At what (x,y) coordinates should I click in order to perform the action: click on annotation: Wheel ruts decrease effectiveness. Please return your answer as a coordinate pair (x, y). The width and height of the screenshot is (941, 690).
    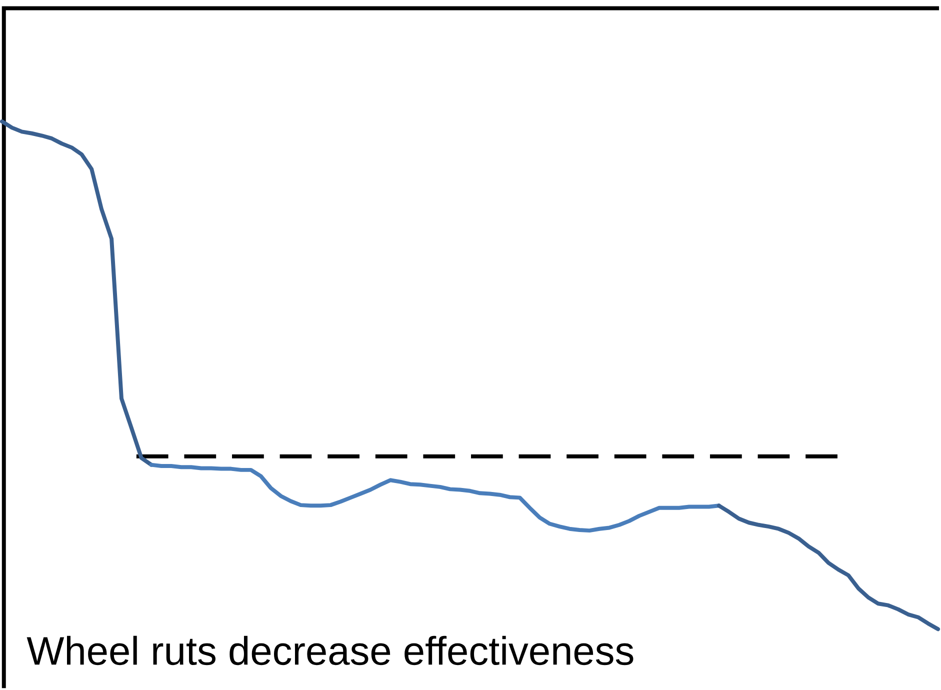
    Looking at the image, I should click on (330, 651).